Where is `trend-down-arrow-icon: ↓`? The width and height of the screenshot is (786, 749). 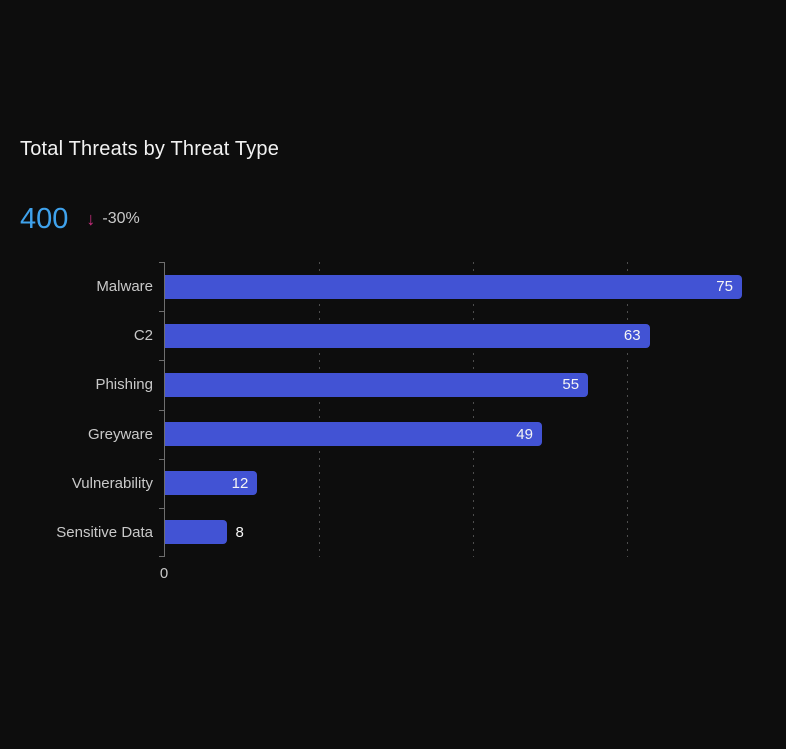 trend-down-arrow-icon: ↓ is located at coordinates (91, 219).